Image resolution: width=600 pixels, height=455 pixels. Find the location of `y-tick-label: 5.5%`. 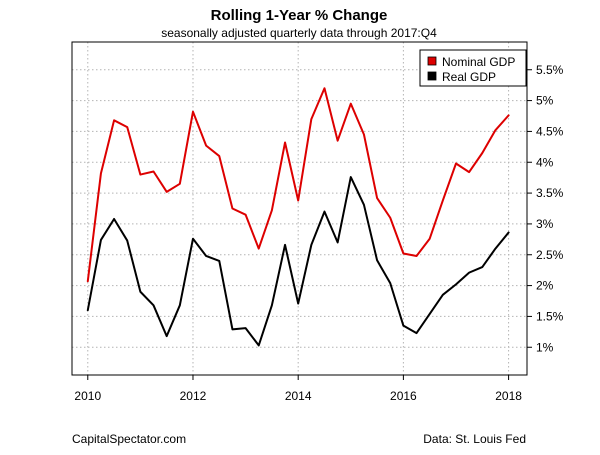

y-tick-label: 5.5% is located at coordinates (550, 70).